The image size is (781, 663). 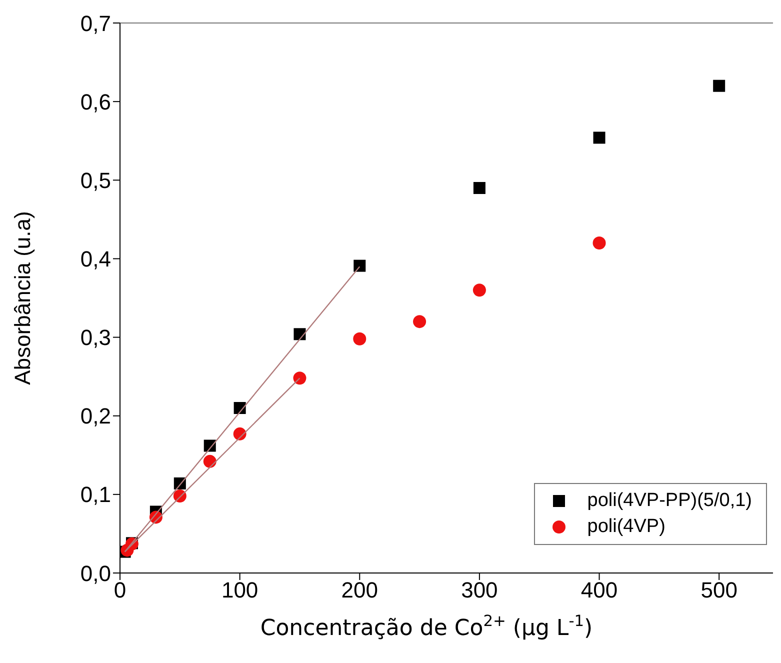 What do you see at coordinates (719, 590) in the screenshot?
I see `x-tick-label: 500` at bounding box center [719, 590].